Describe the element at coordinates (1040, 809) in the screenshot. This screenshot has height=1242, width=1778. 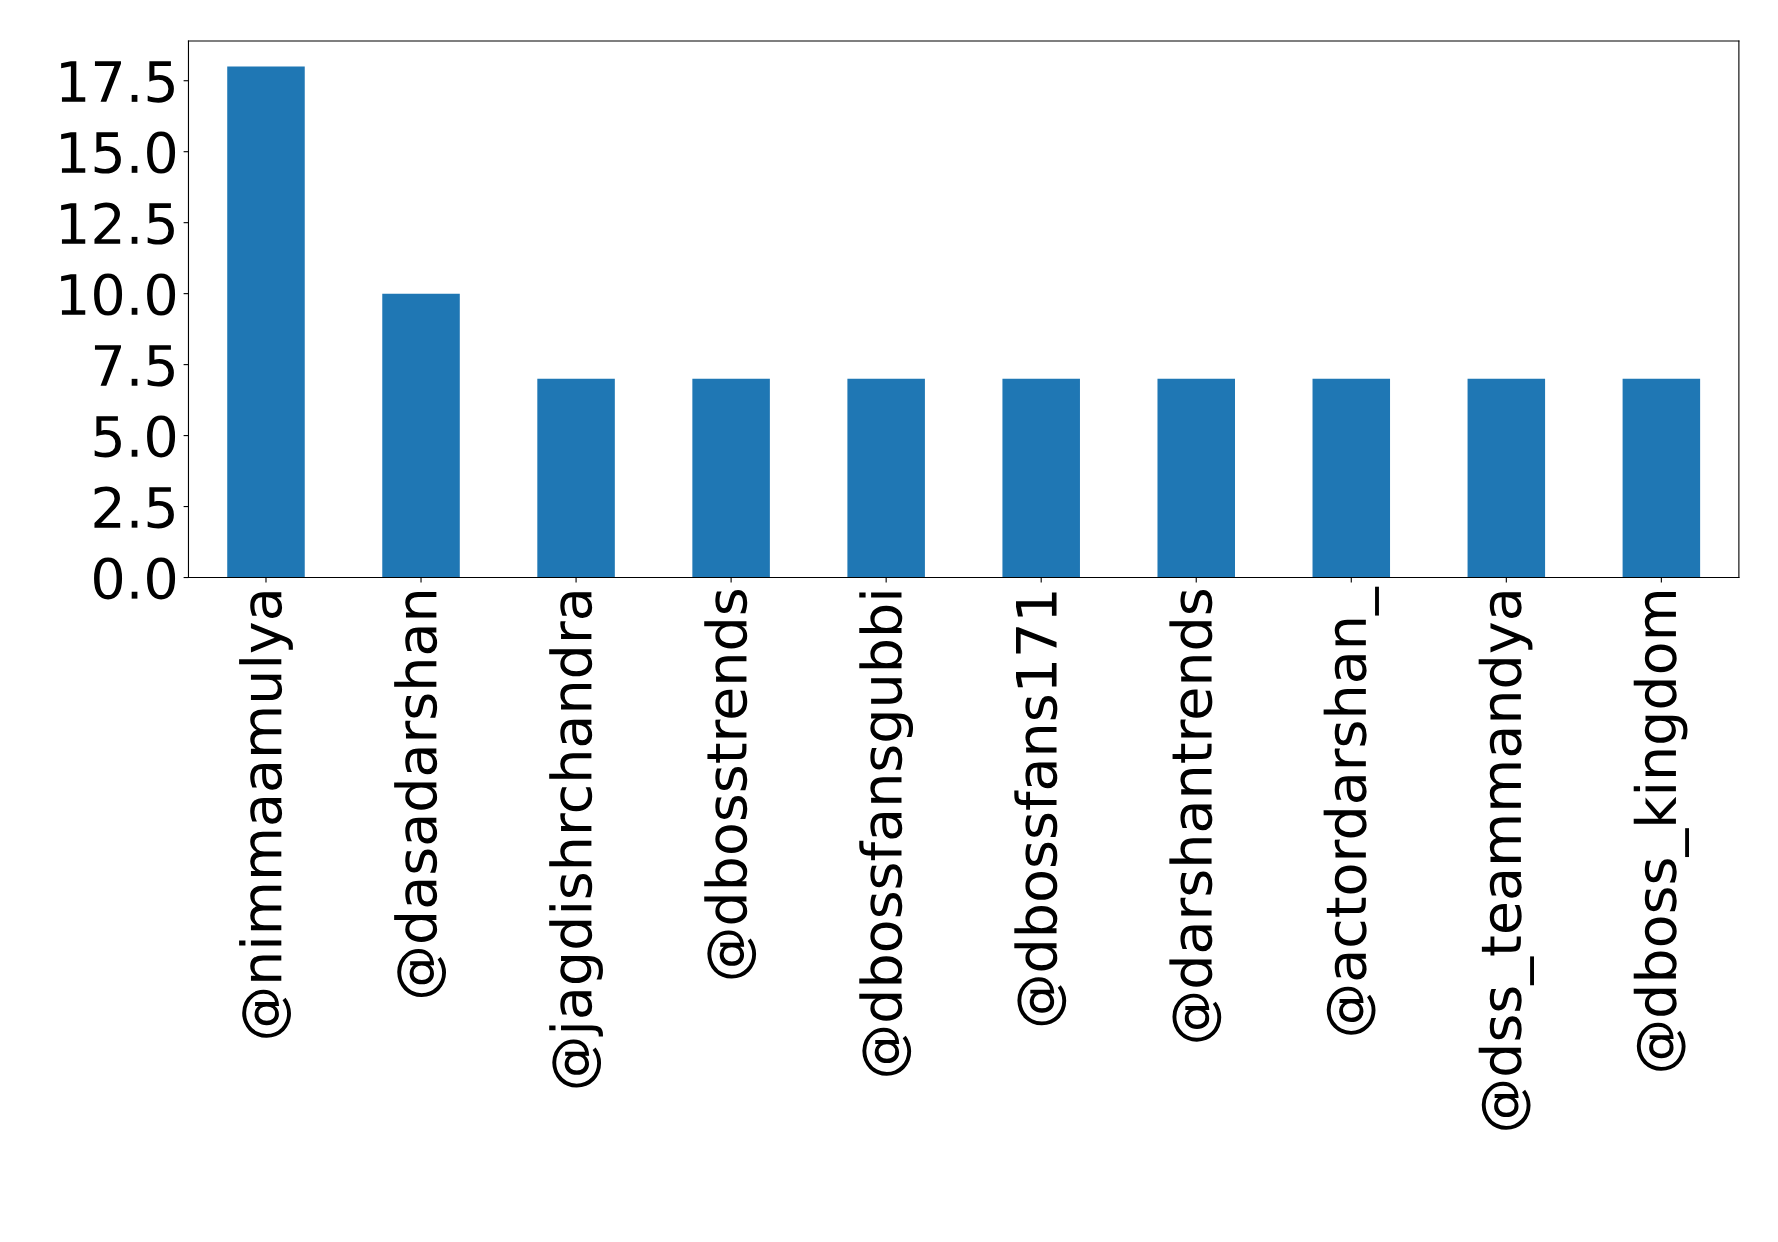
I see `x-tick-label: @dbossfans171` at that location.